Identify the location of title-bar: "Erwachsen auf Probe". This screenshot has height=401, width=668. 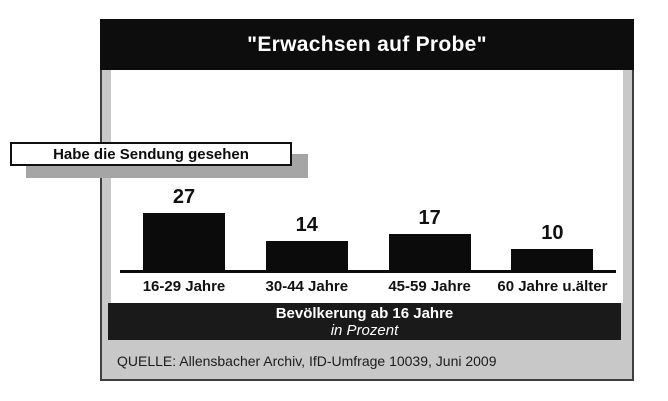
(367, 44).